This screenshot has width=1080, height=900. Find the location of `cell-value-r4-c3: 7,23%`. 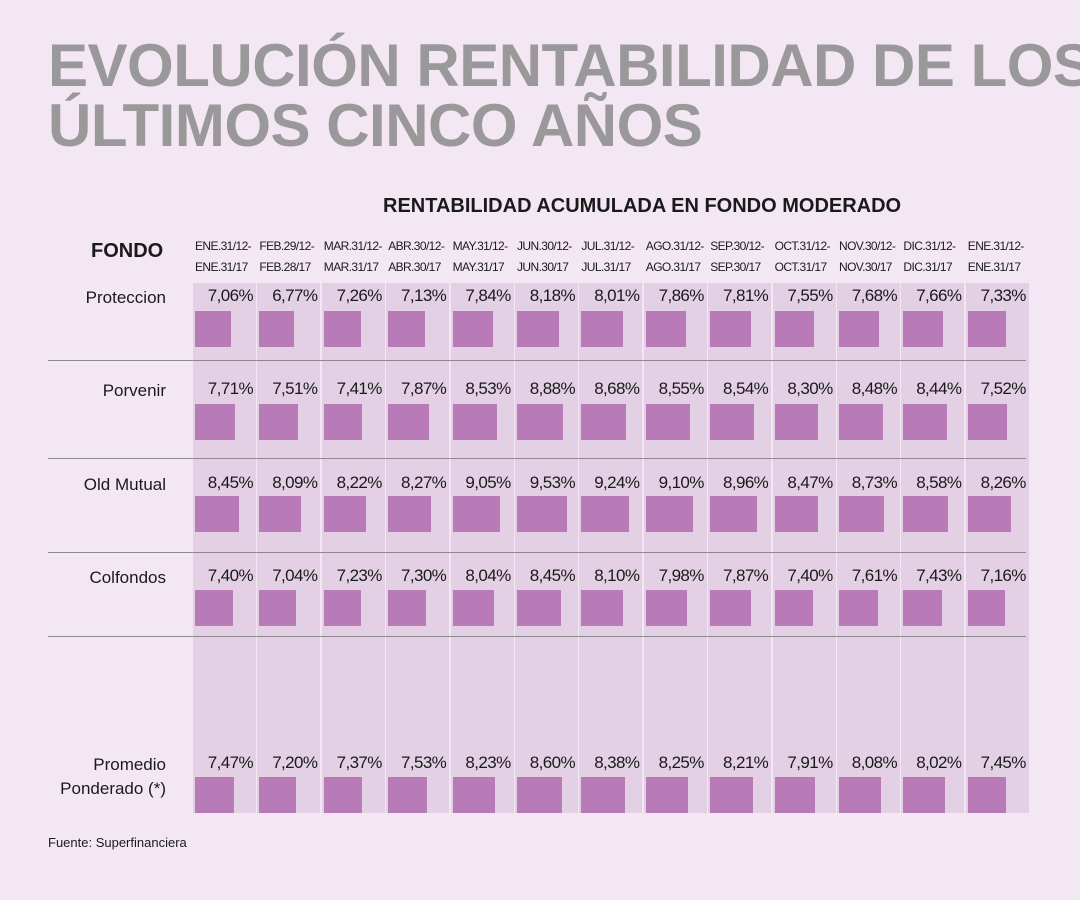

cell-value-r4-c3: 7,23% is located at coordinates (359, 575).